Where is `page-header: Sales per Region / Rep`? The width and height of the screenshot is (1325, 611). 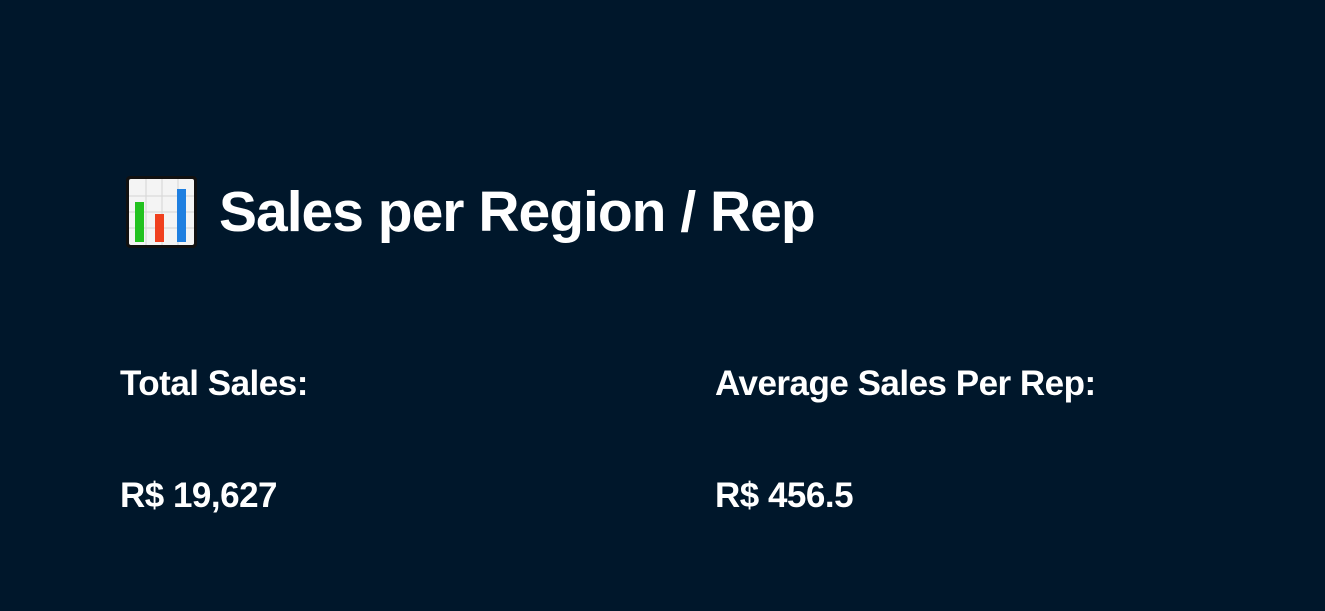
page-header: Sales per Region / Rep is located at coordinates (471, 212).